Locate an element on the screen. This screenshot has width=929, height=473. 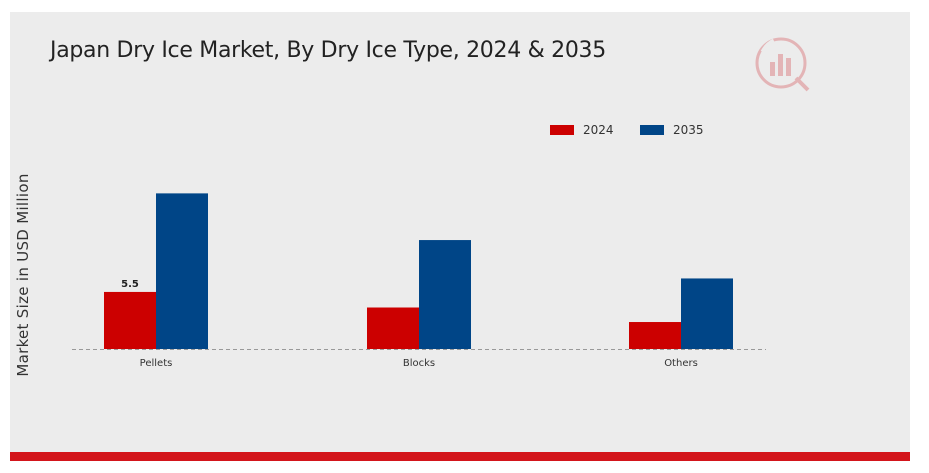
data-label-2024-pellets: 5.5 is located at coordinates (130, 284).